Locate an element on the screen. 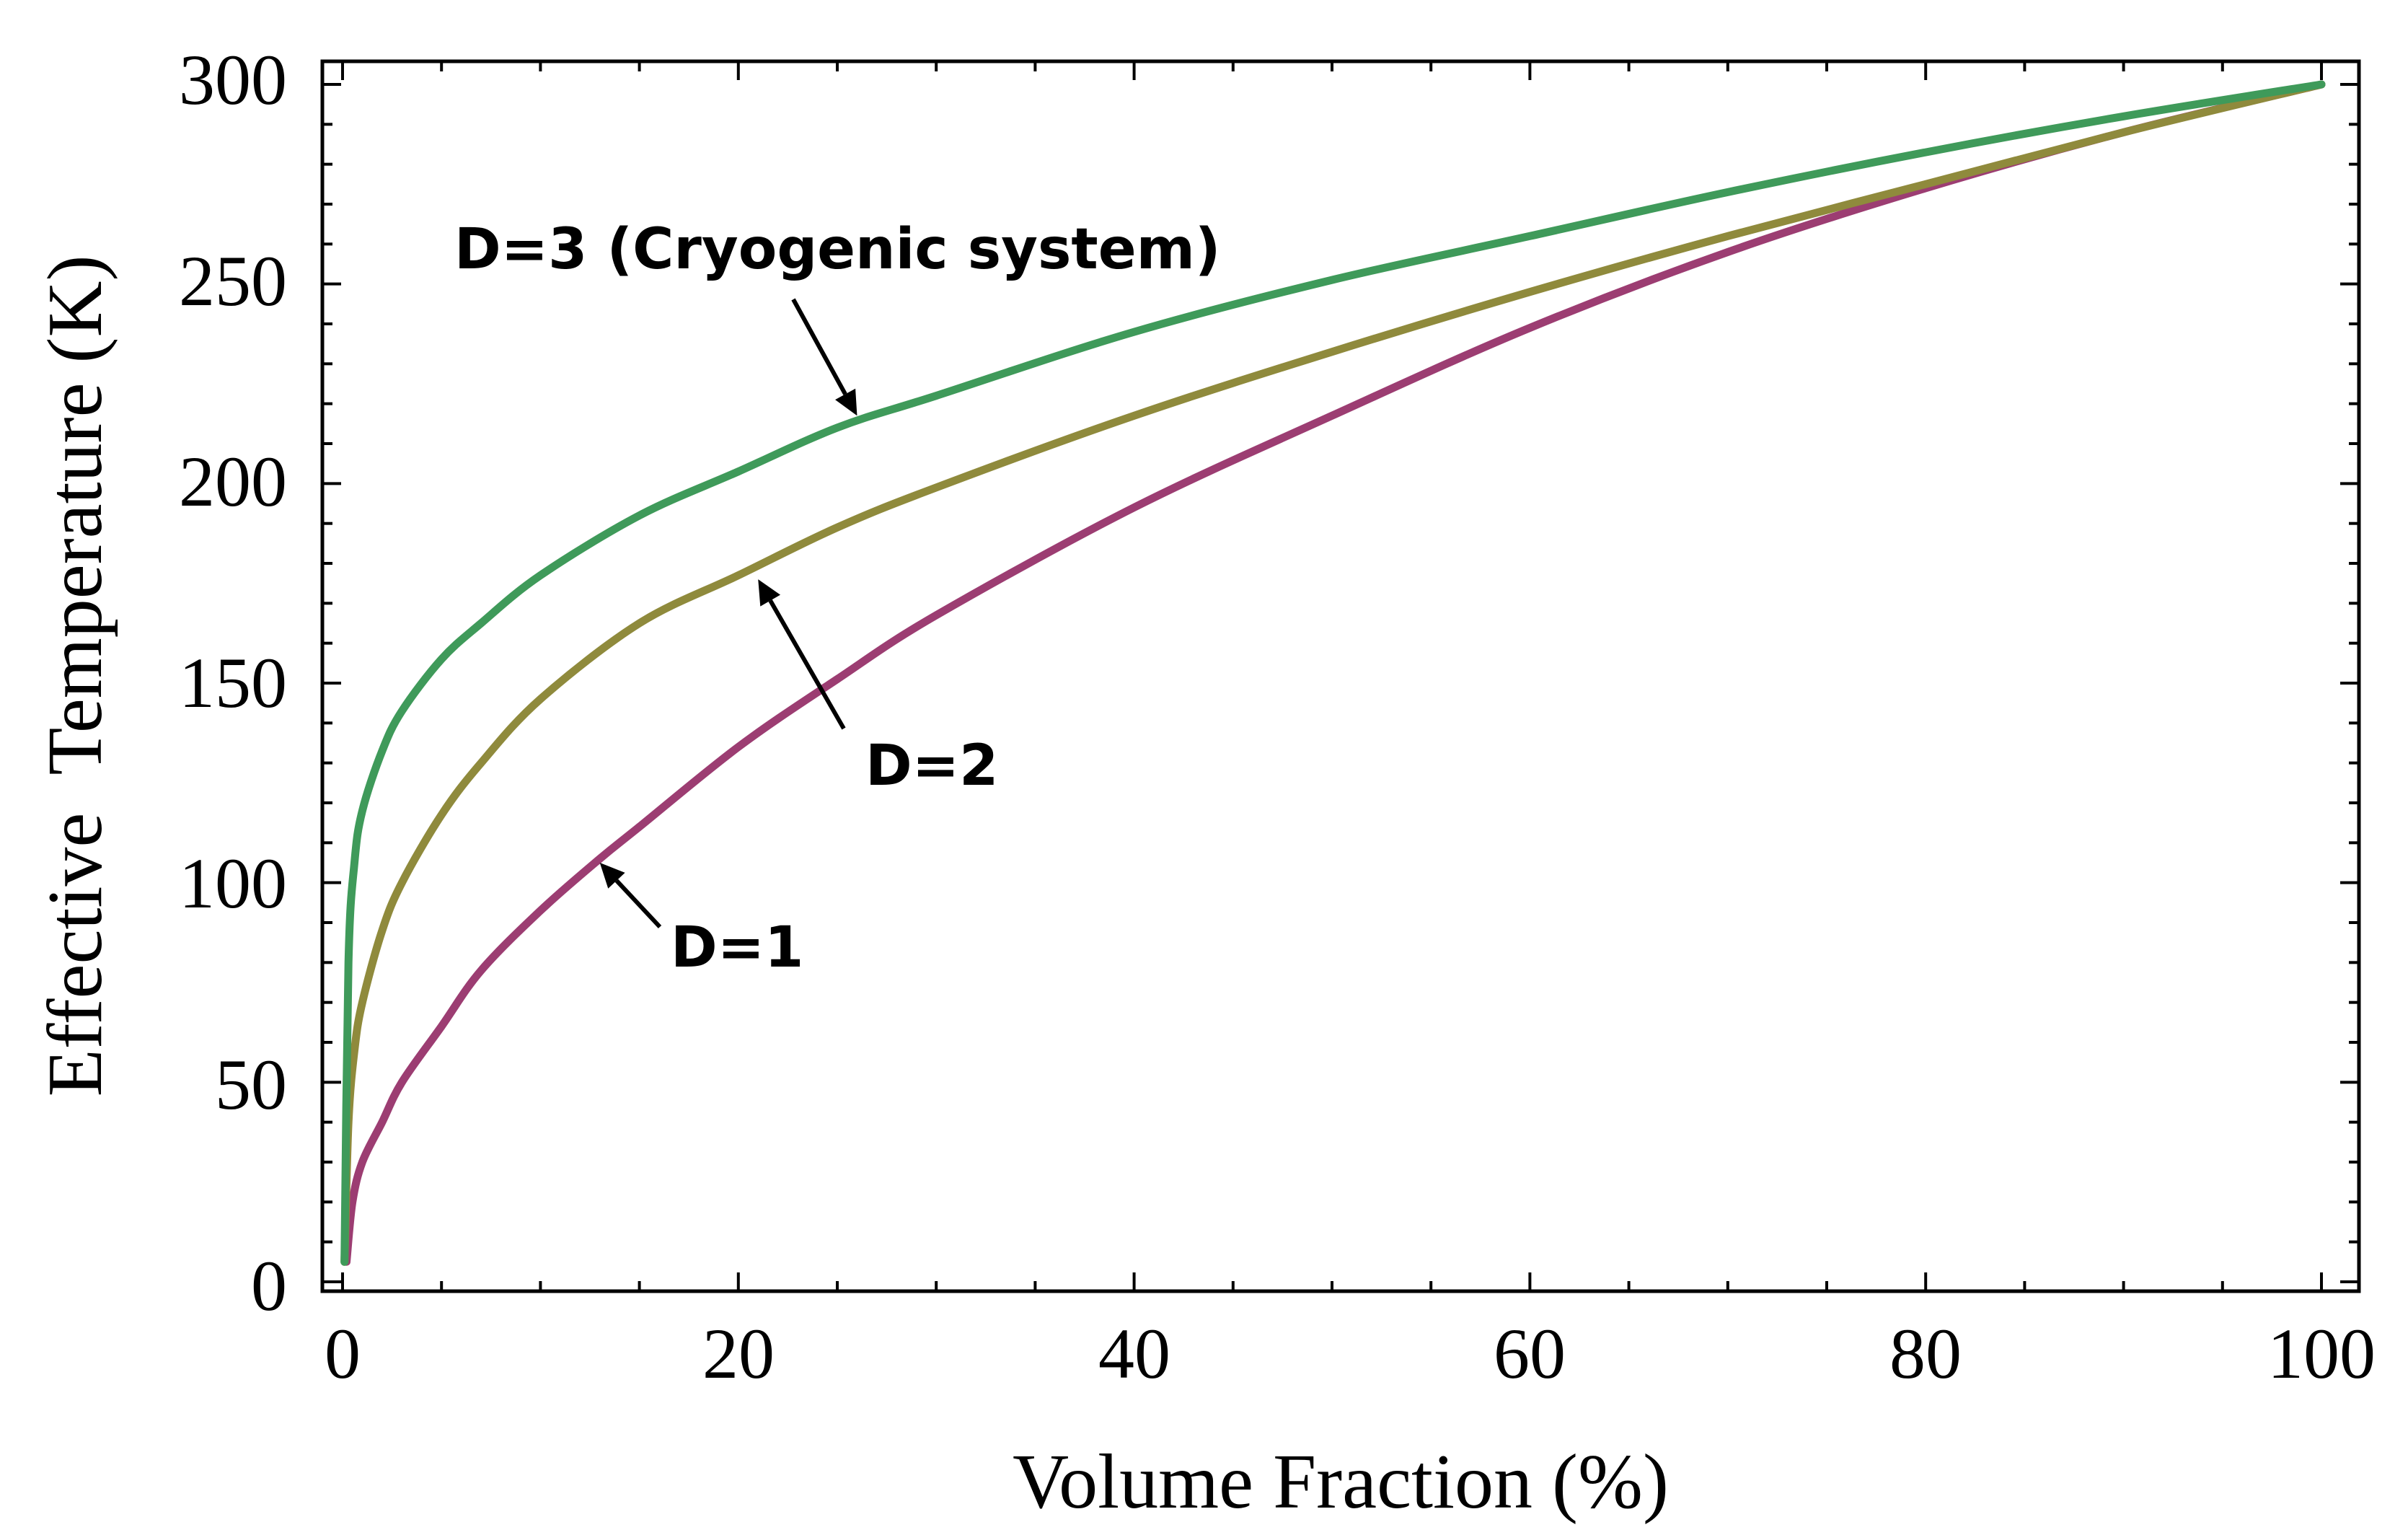 This screenshot has height=1535, width=2408. y-tick-label: 250 is located at coordinates (233, 281).